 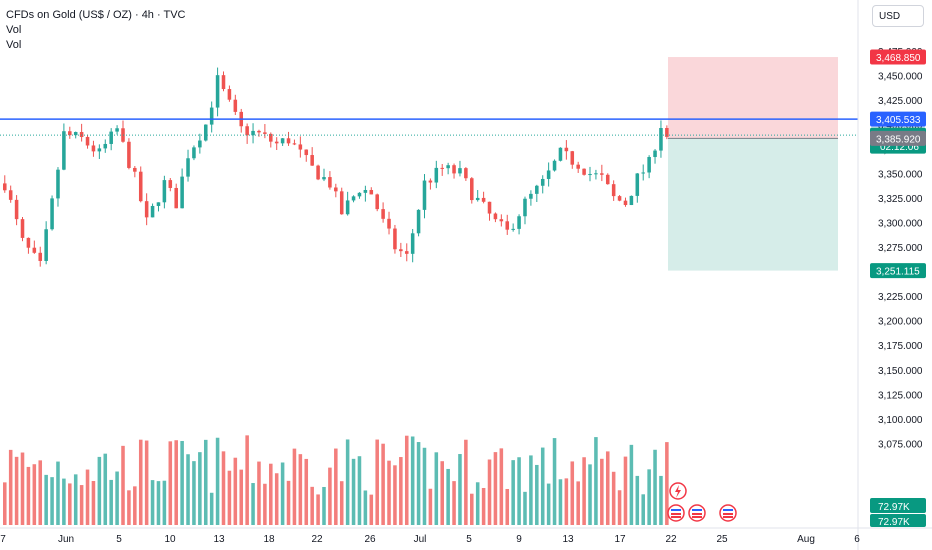 What do you see at coordinates (3, 539) in the screenshot?
I see `x-tick-label: 7` at bounding box center [3, 539].